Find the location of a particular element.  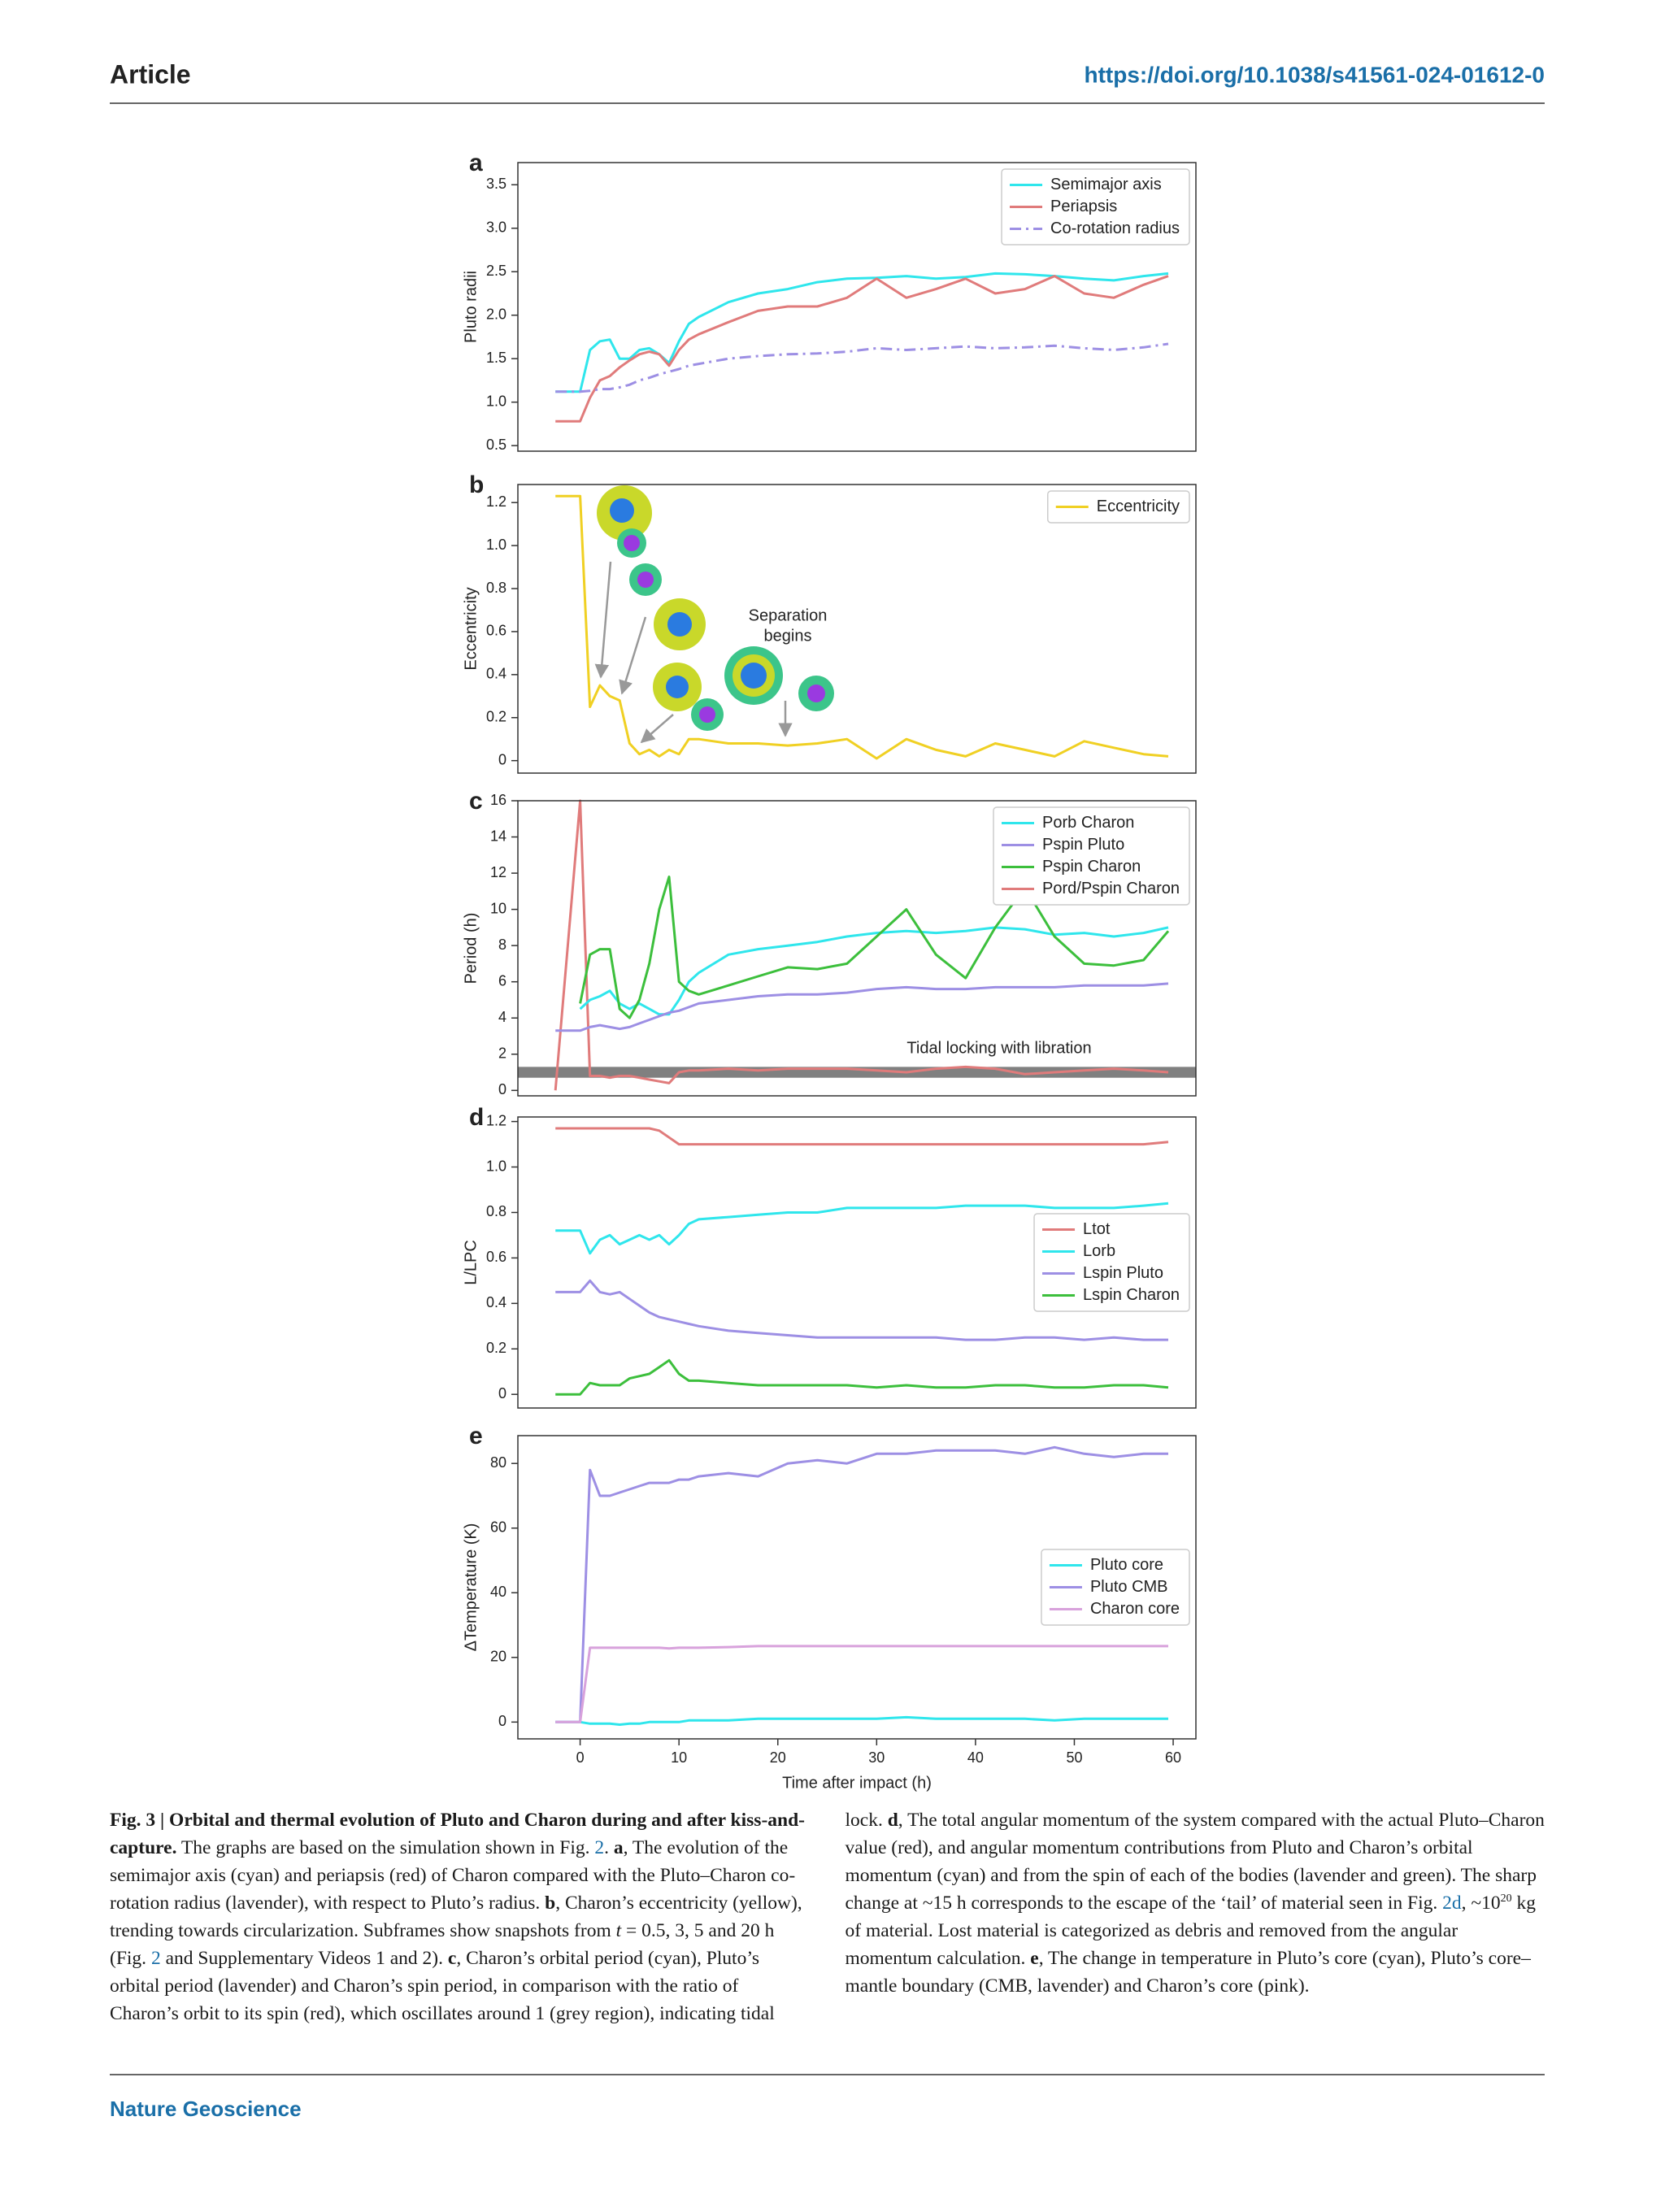

legend-label: Pluto CMB is located at coordinates (1129, 1587).